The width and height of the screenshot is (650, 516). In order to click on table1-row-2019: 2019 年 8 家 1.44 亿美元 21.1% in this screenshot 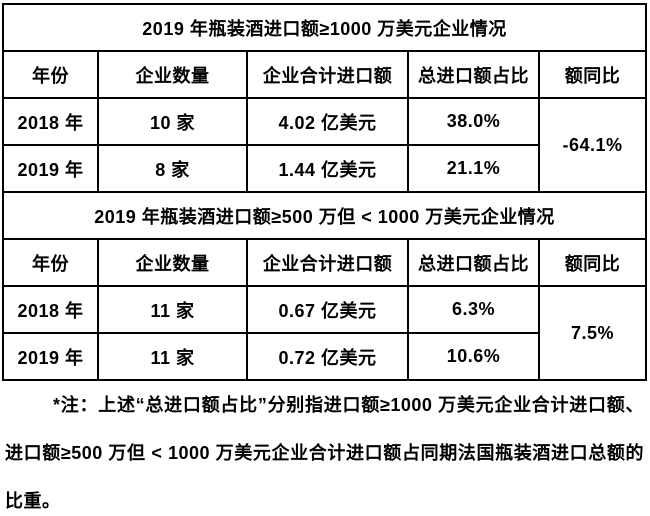, I will do `click(324, 168)`.